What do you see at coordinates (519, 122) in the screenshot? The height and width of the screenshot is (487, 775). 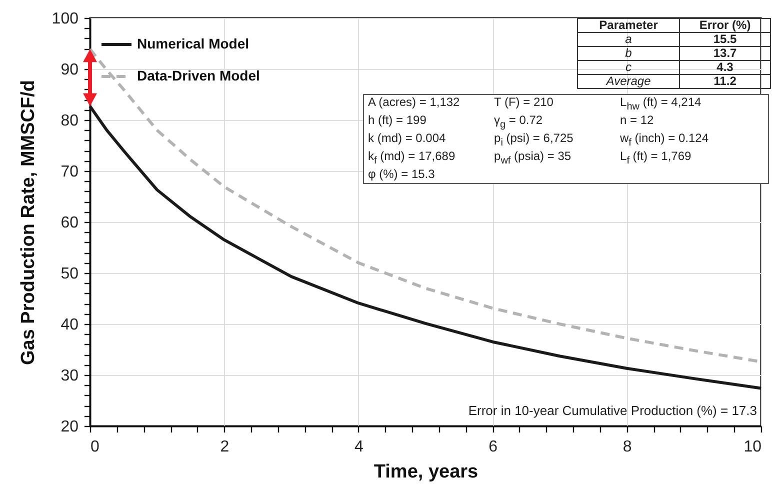 I see `annotation: γ$_{g}$ = 0.72` at bounding box center [519, 122].